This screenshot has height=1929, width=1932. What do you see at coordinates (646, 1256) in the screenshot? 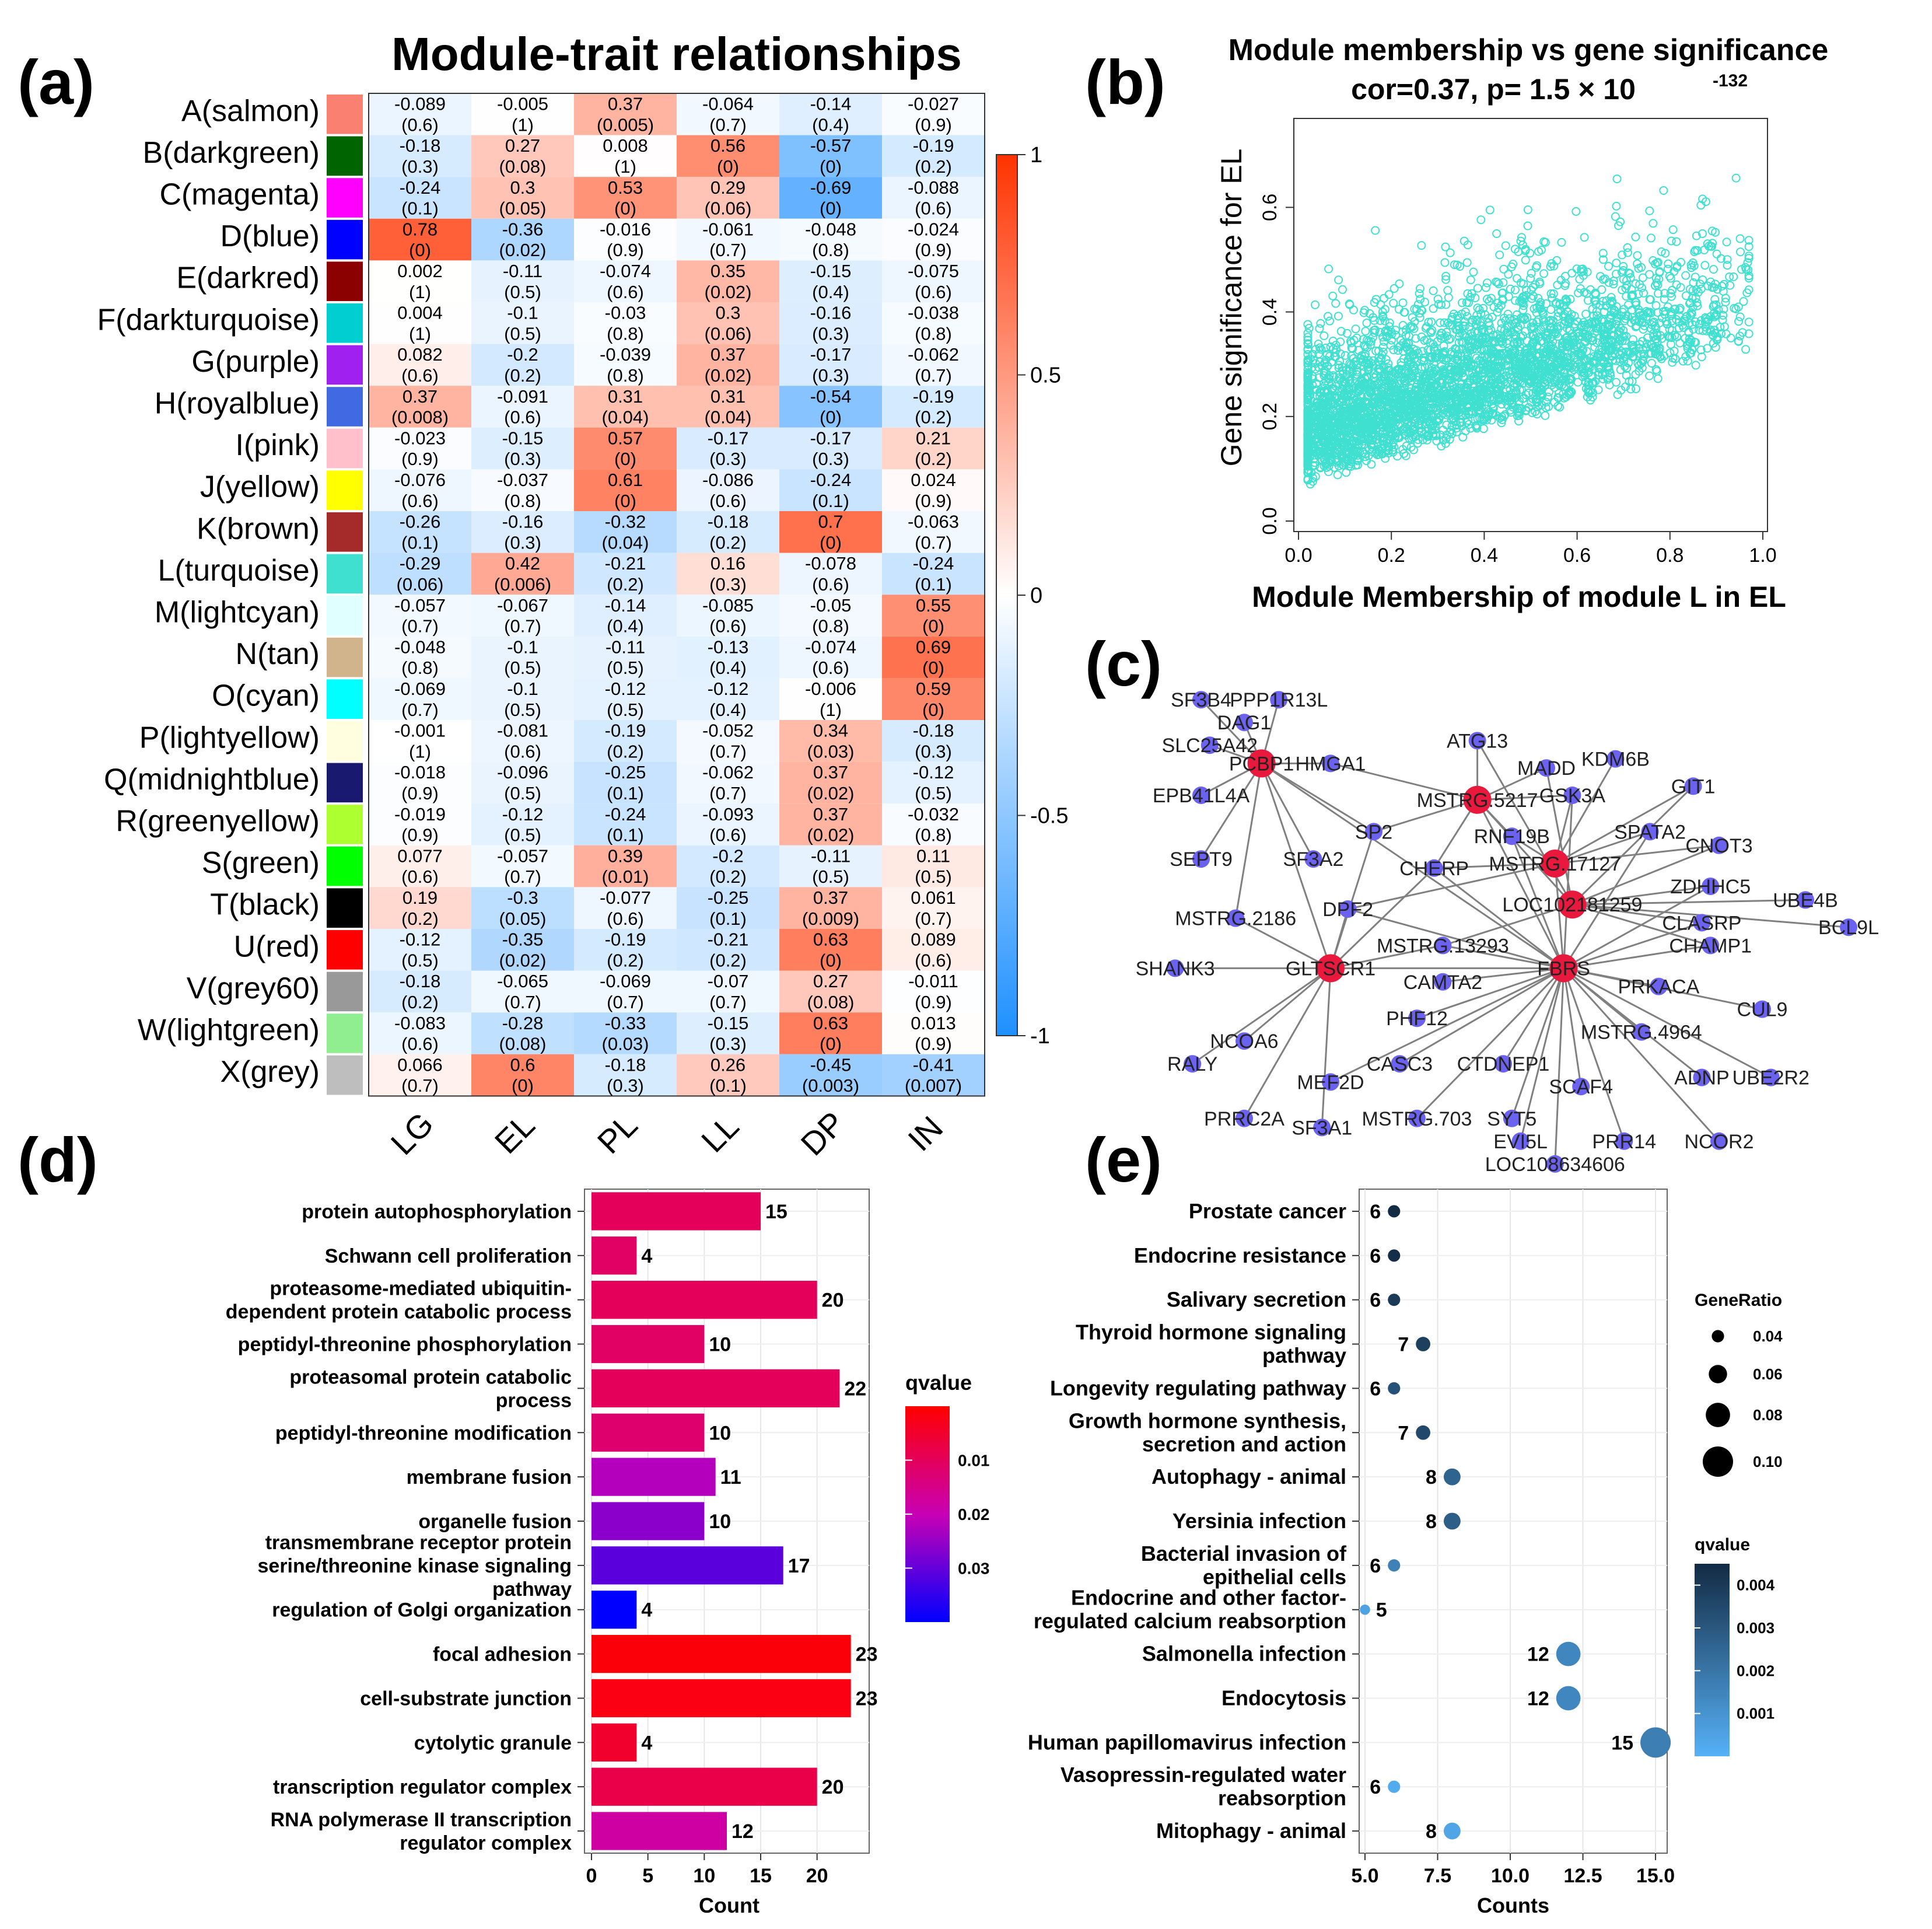
I see `bar-value-label: 4` at bounding box center [646, 1256].